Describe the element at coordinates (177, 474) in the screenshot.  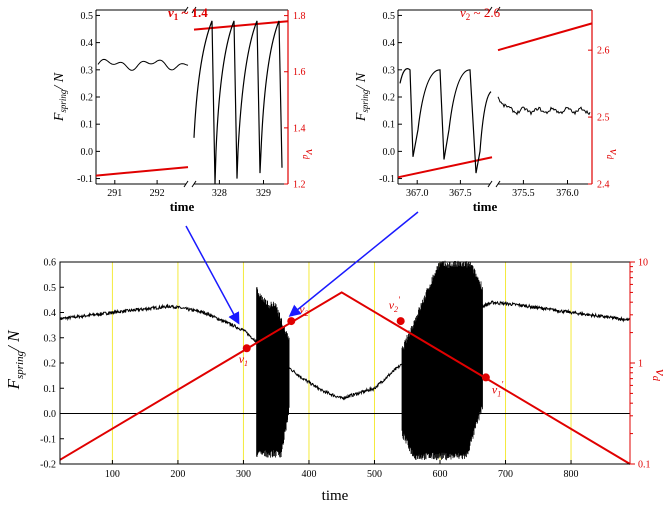
I see `x-tick-label: 200` at that location.